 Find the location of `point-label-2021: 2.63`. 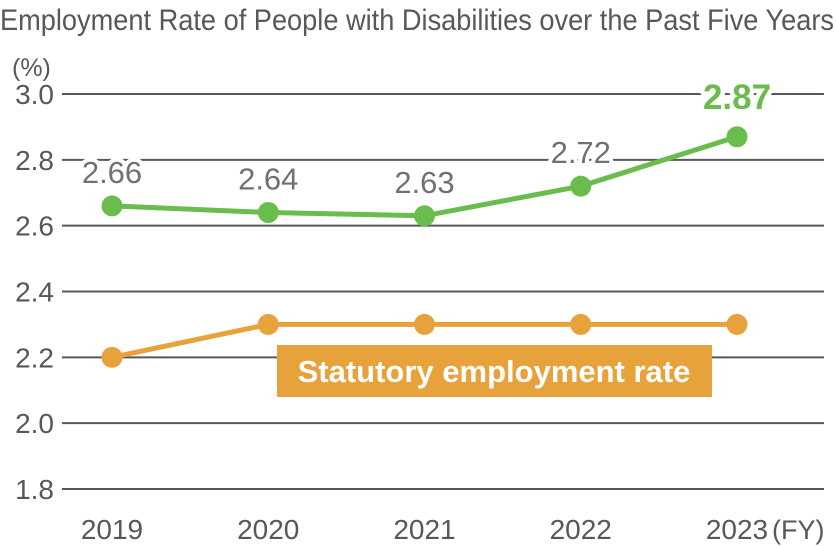

point-label-2021: 2.63 is located at coordinates (424, 182).